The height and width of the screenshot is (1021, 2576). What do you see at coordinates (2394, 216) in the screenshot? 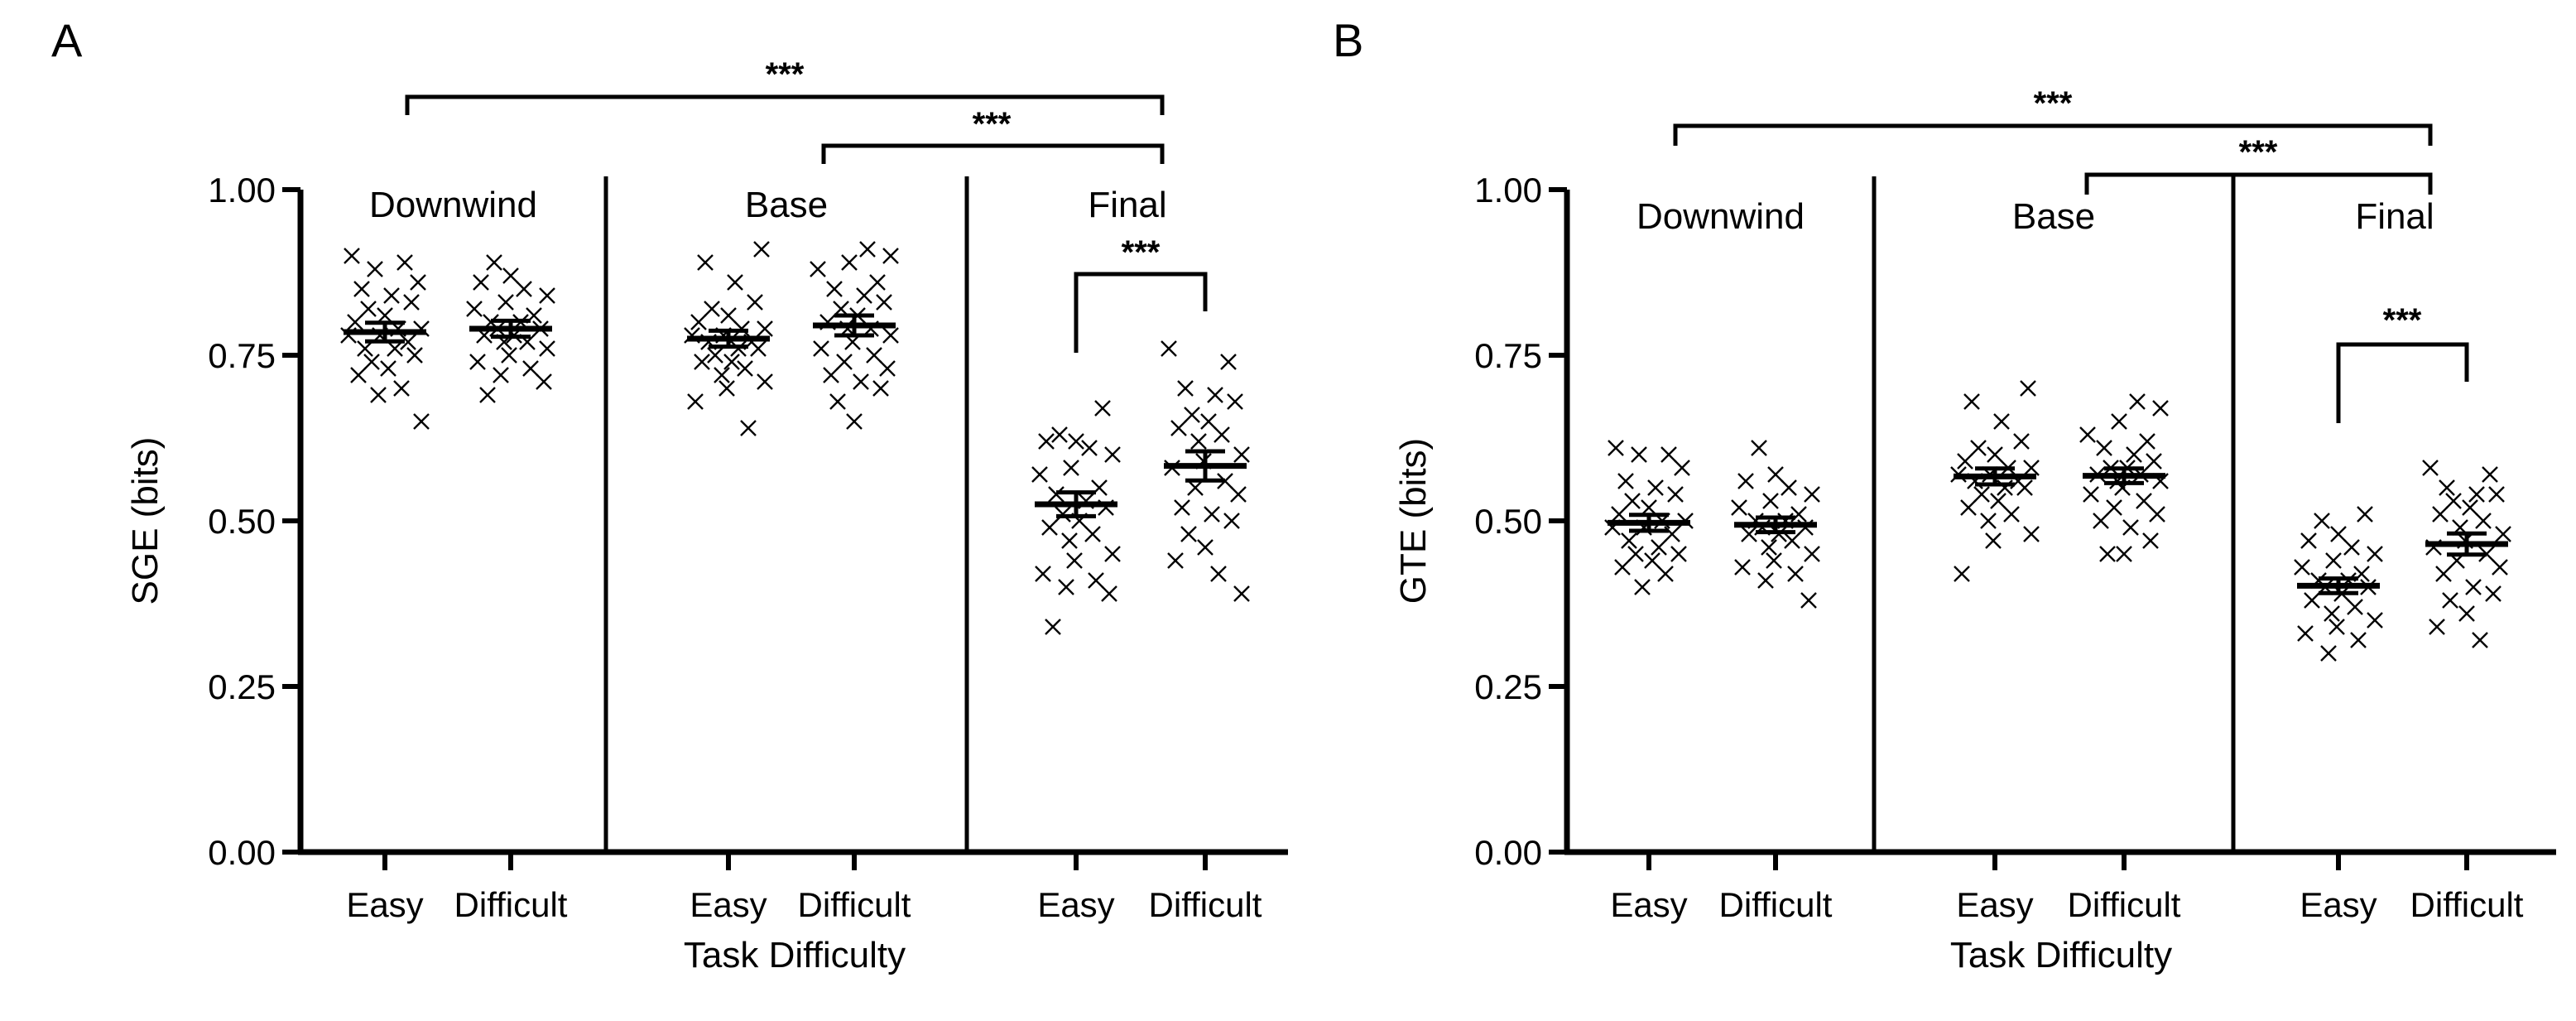
I see `segment-label: Final` at bounding box center [2394, 216].